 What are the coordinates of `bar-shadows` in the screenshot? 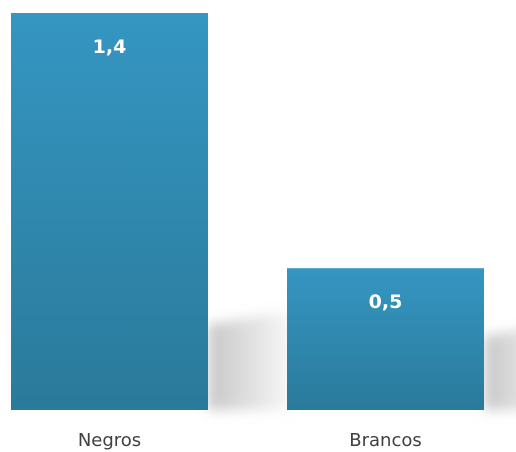 It's located at (362, 360).